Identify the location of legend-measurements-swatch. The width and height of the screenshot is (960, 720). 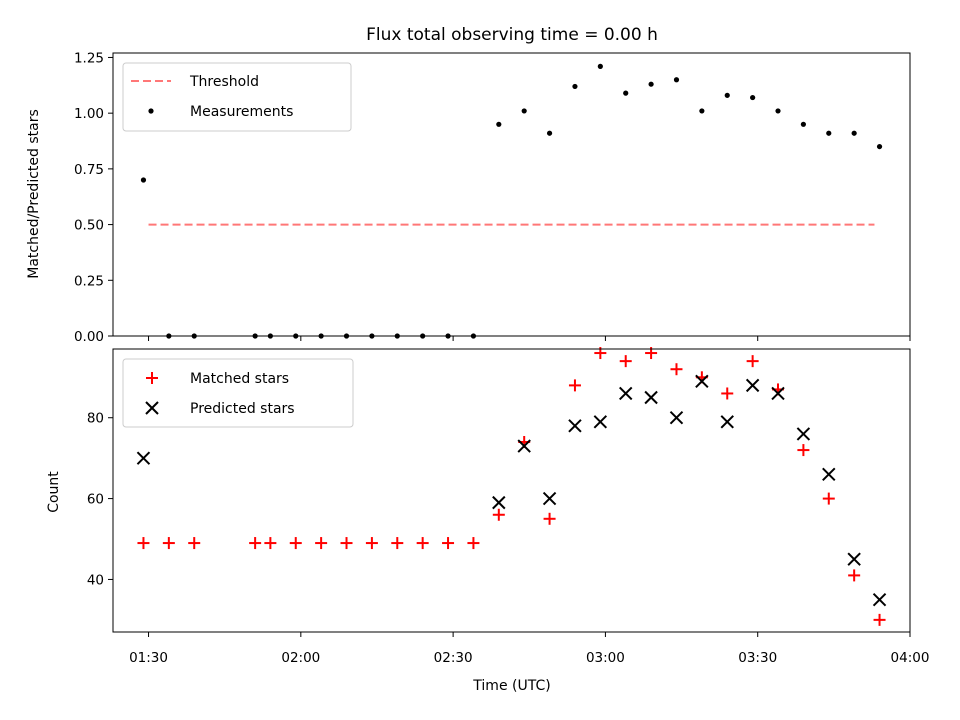
(151, 111).